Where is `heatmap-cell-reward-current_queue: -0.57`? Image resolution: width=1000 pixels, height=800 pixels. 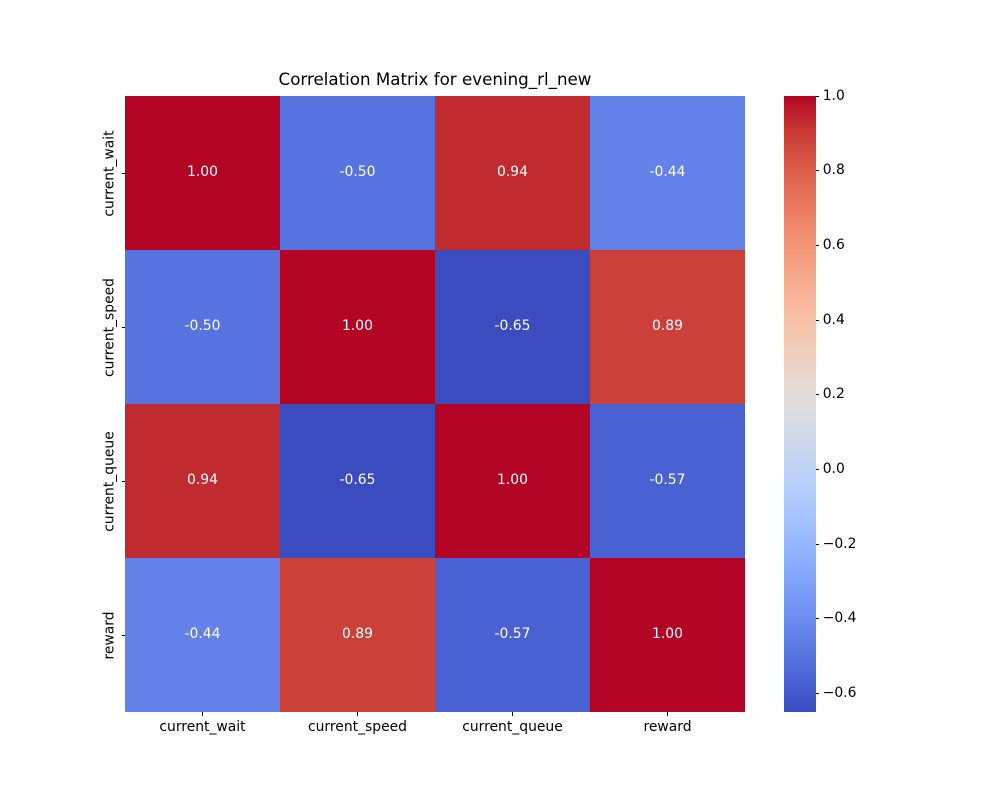 heatmap-cell-reward-current_queue: -0.57 is located at coordinates (512, 635).